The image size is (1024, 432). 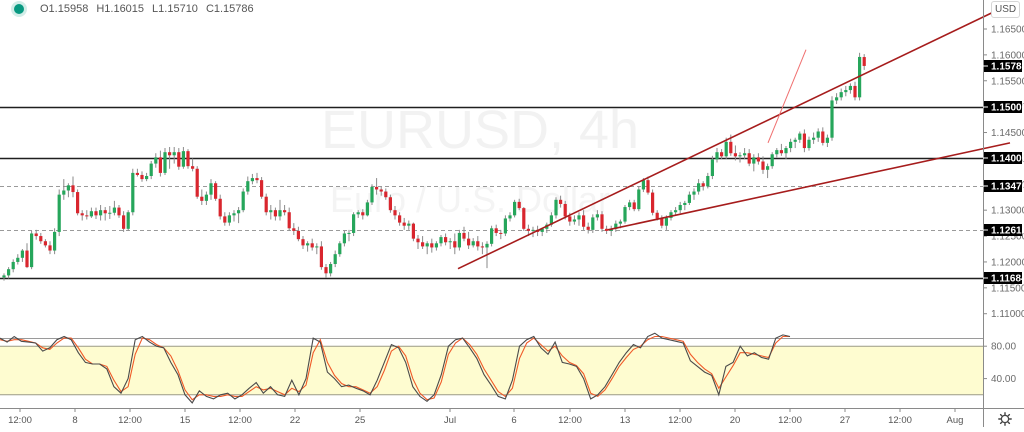 I want to click on stochastic-k-line, so click(x=395, y=368).